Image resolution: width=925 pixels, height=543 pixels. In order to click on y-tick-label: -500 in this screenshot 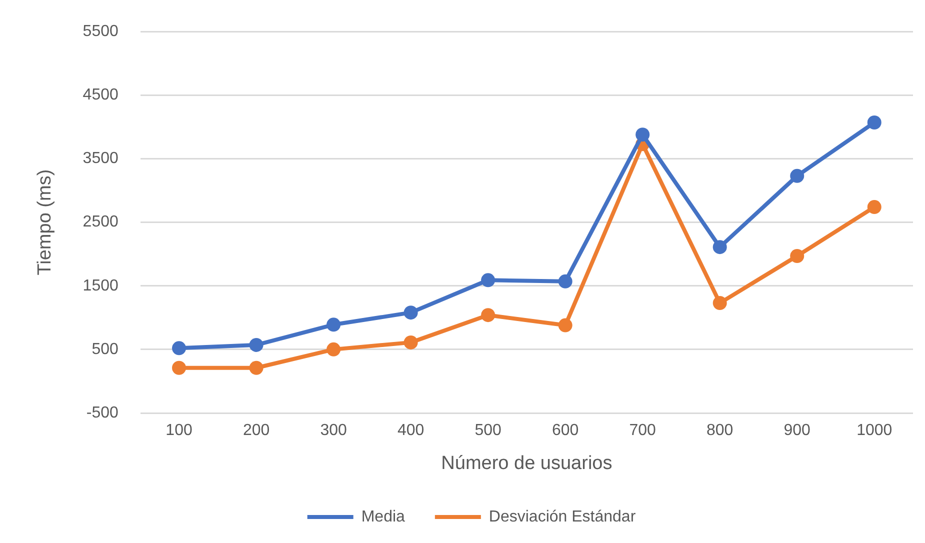, I will do `click(102, 413)`.